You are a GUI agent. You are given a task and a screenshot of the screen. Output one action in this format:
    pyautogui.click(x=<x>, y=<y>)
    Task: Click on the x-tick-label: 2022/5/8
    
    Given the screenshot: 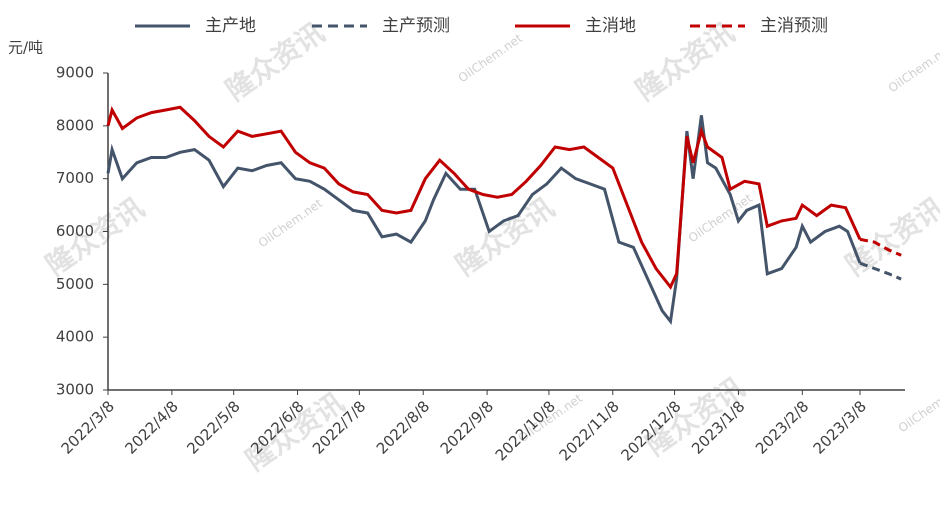 What is the action you would take?
    pyautogui.click(x=213, y=427)
    